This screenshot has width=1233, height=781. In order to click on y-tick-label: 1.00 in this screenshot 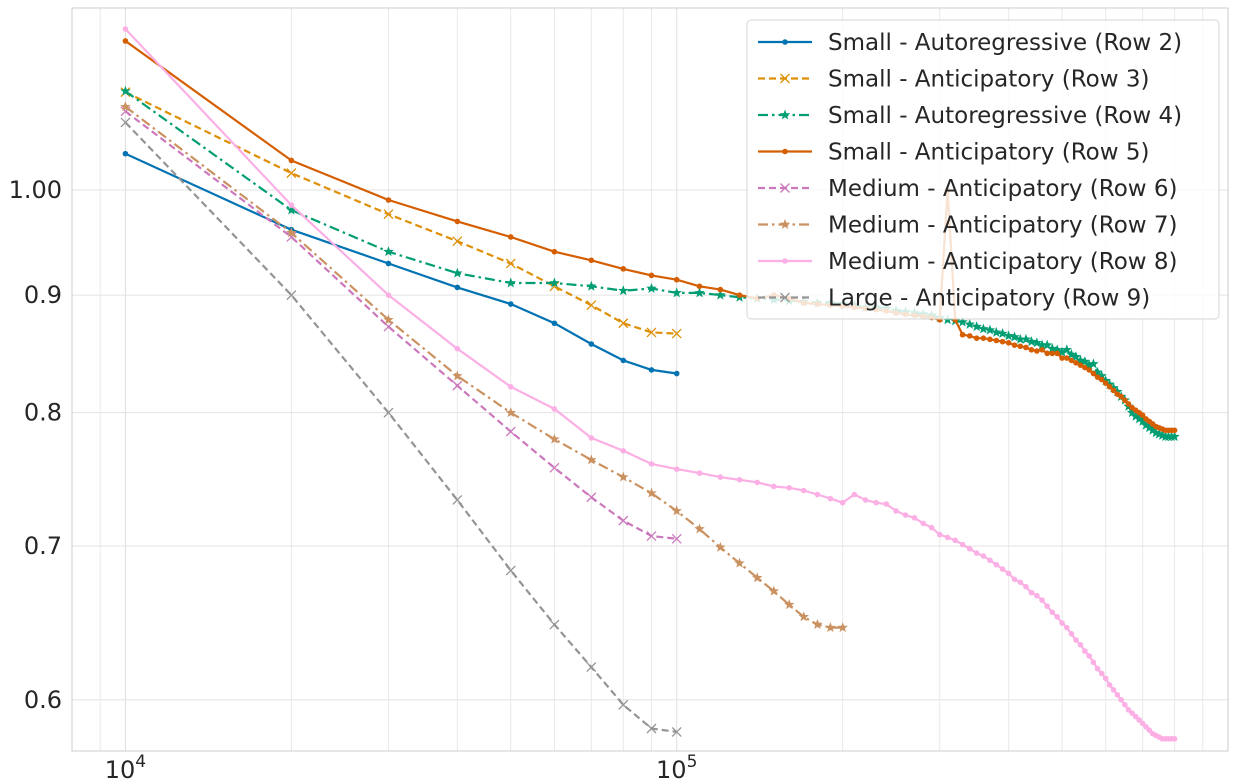, I will do `click(35, 190)`.